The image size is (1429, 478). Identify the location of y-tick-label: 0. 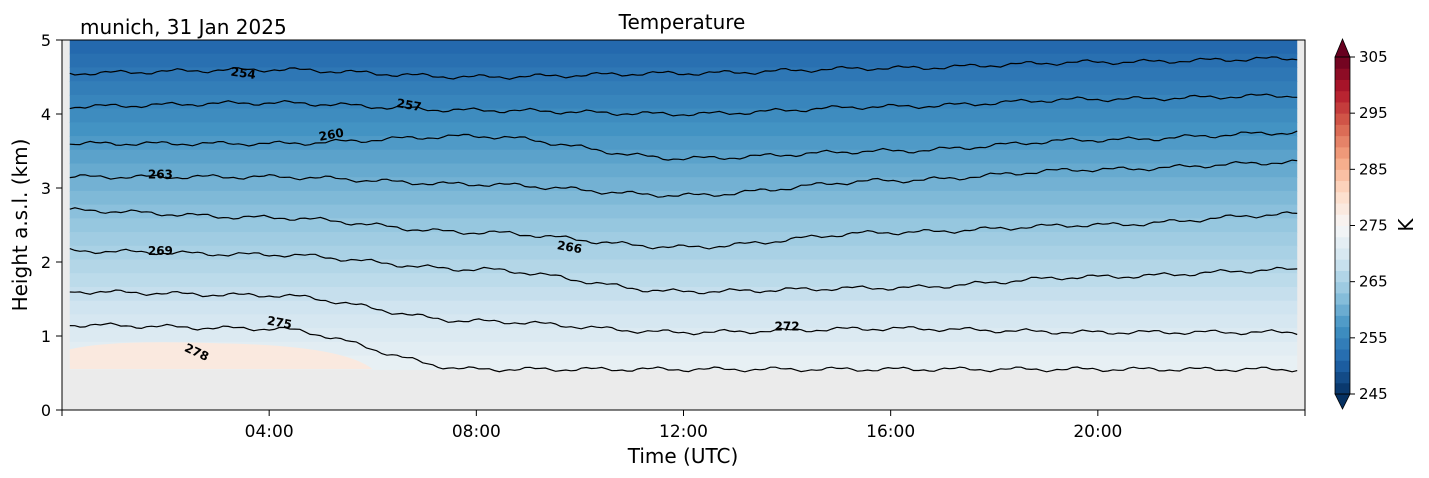
(46, 410).